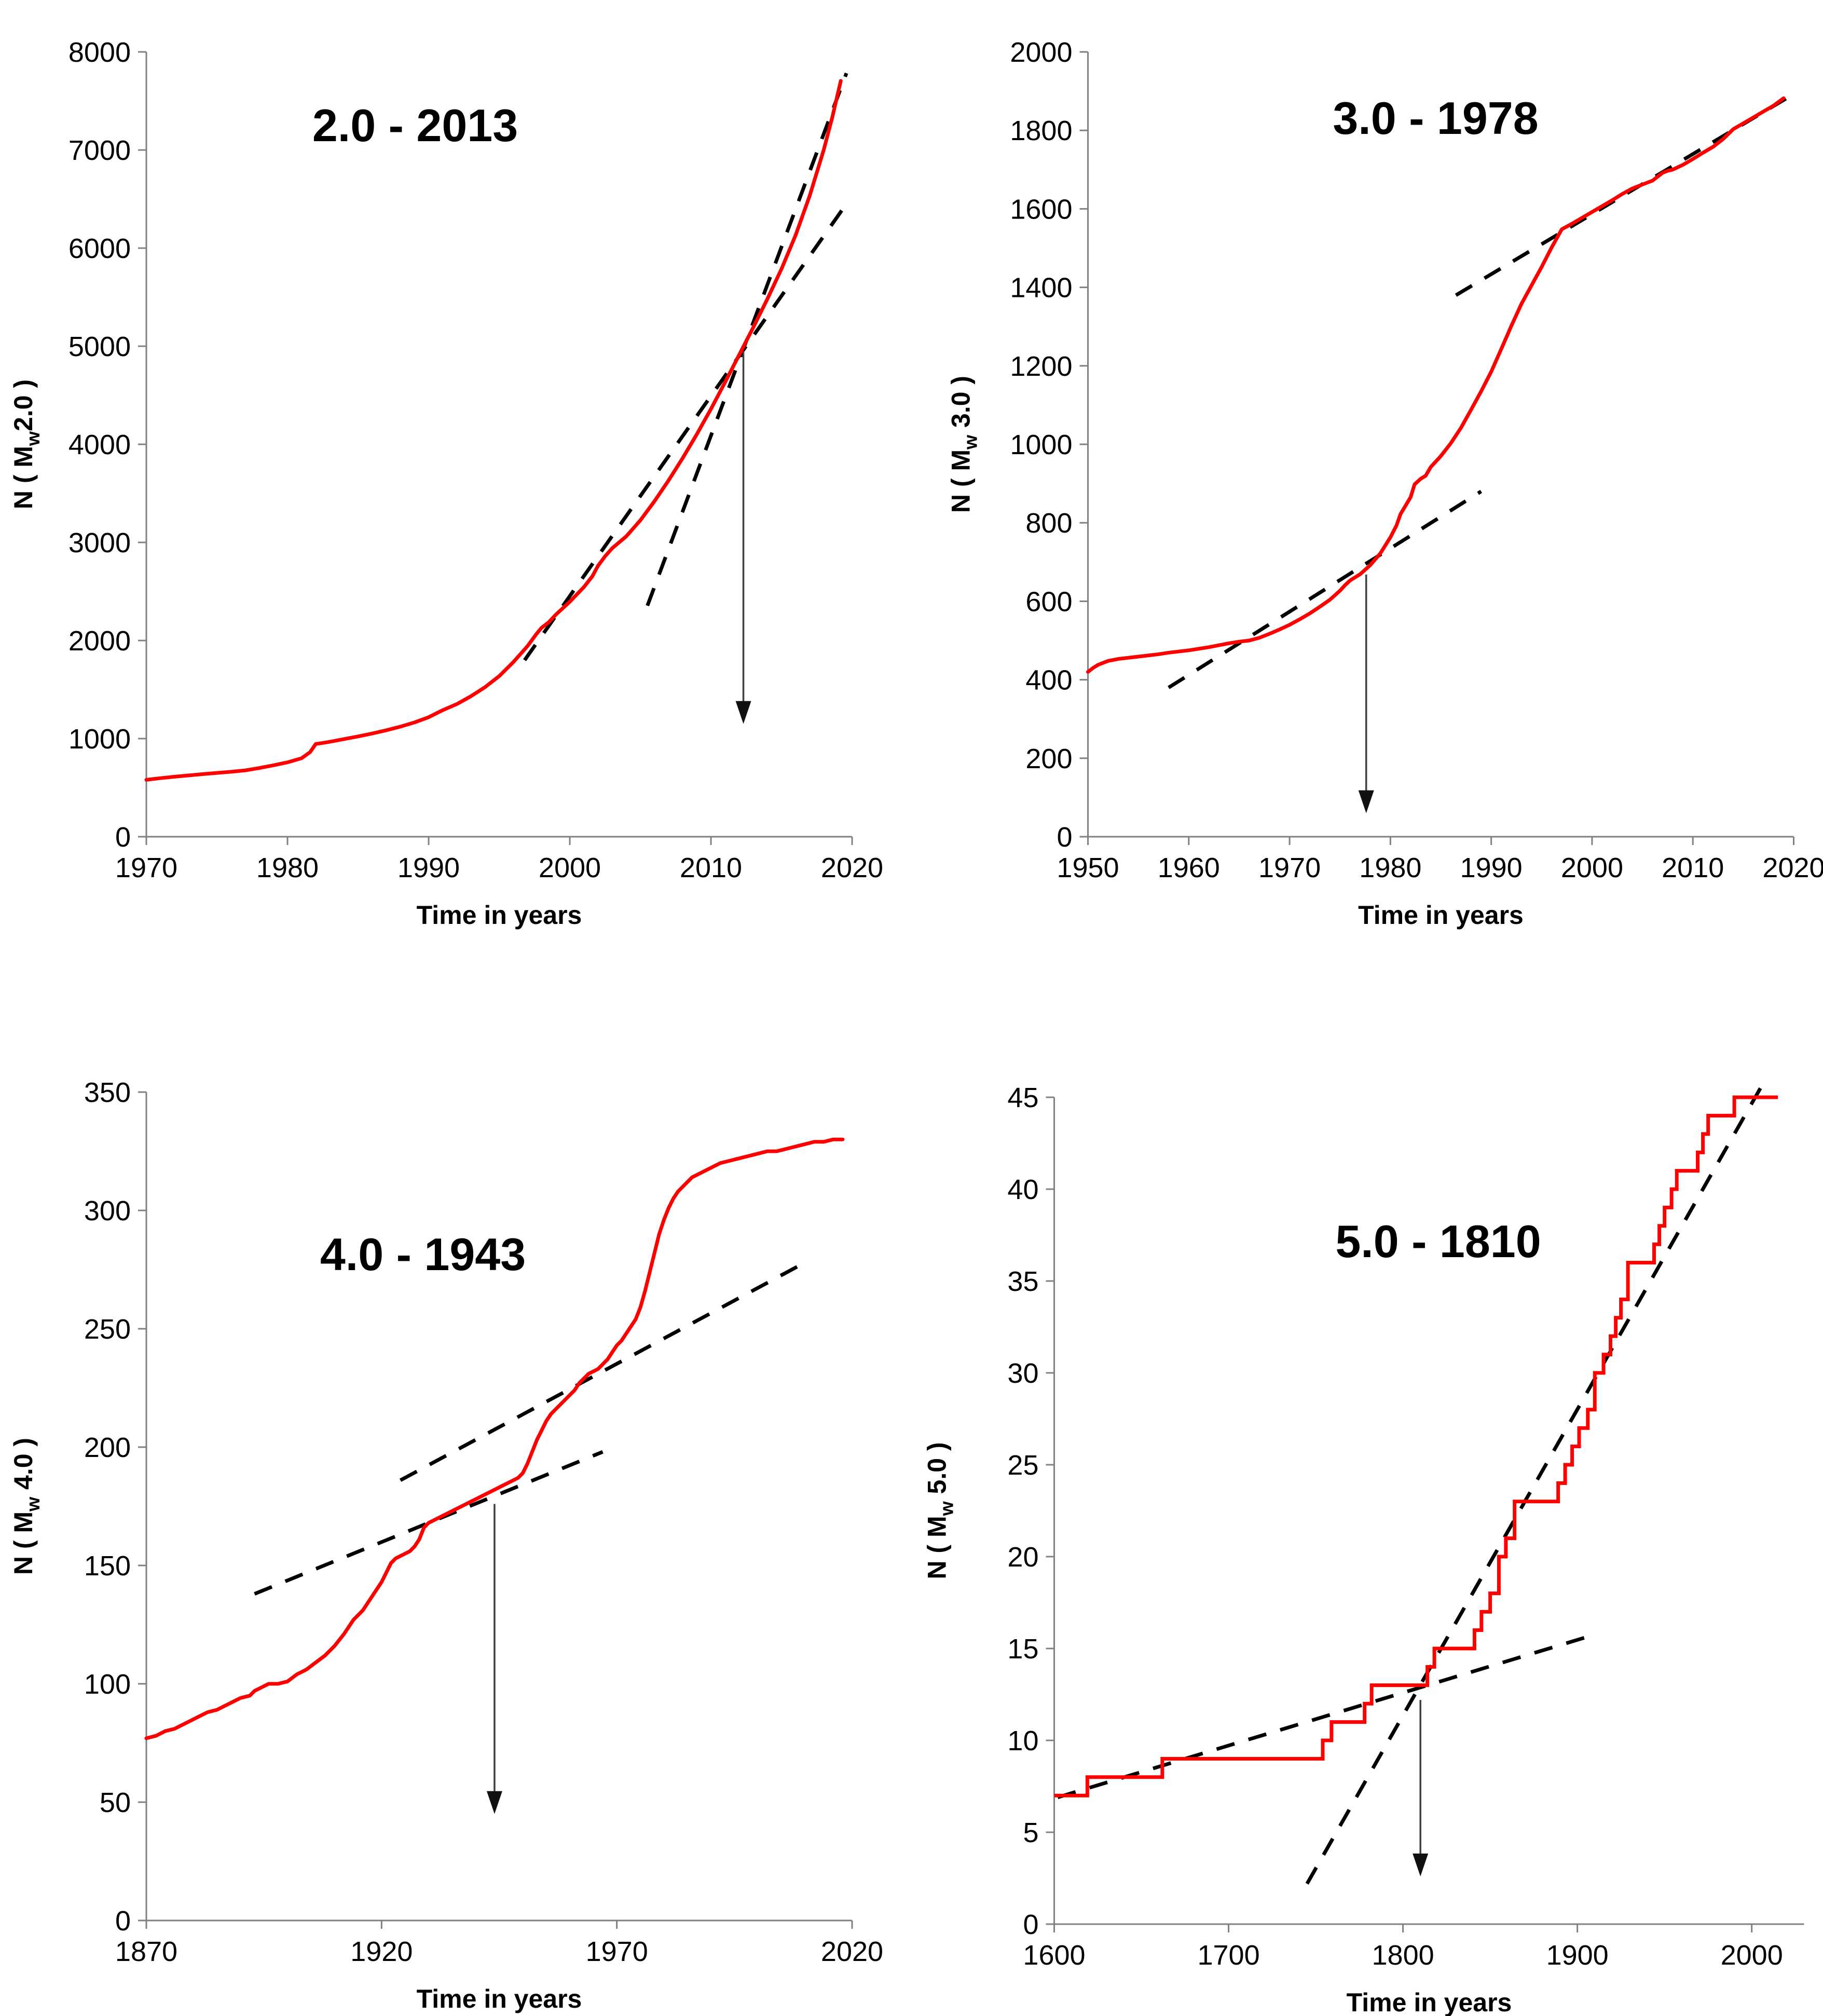 This screenshot has width=1823, height=2016. Describe the element at coordinates (100, 347) in the screenshot. I see `y-tick-label: 5000` at that location.